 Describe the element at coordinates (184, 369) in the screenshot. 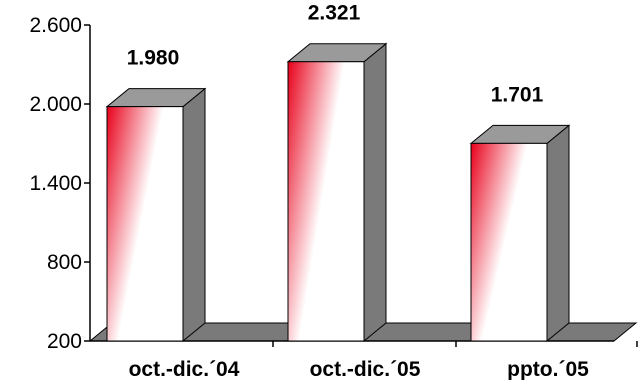

I see `x-category-label: oct.-dic.´04` at that location.